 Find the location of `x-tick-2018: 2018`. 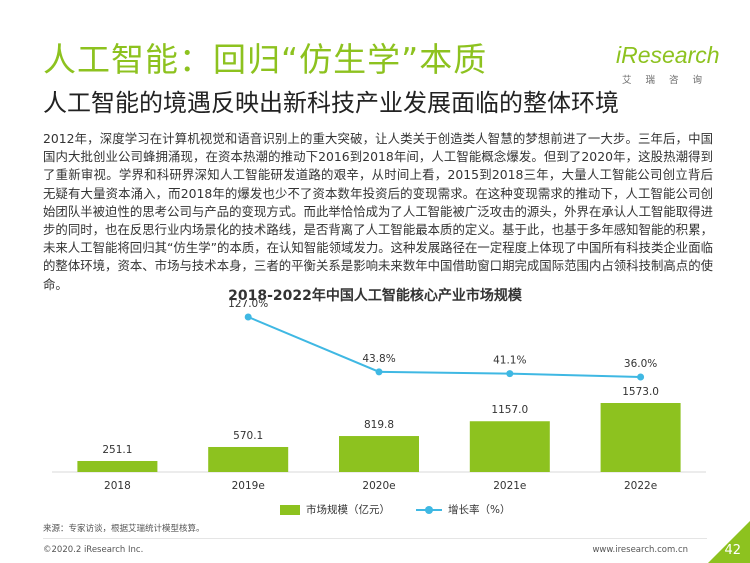

x-tick-2018: 2018 is located at coordinates (117, 486).